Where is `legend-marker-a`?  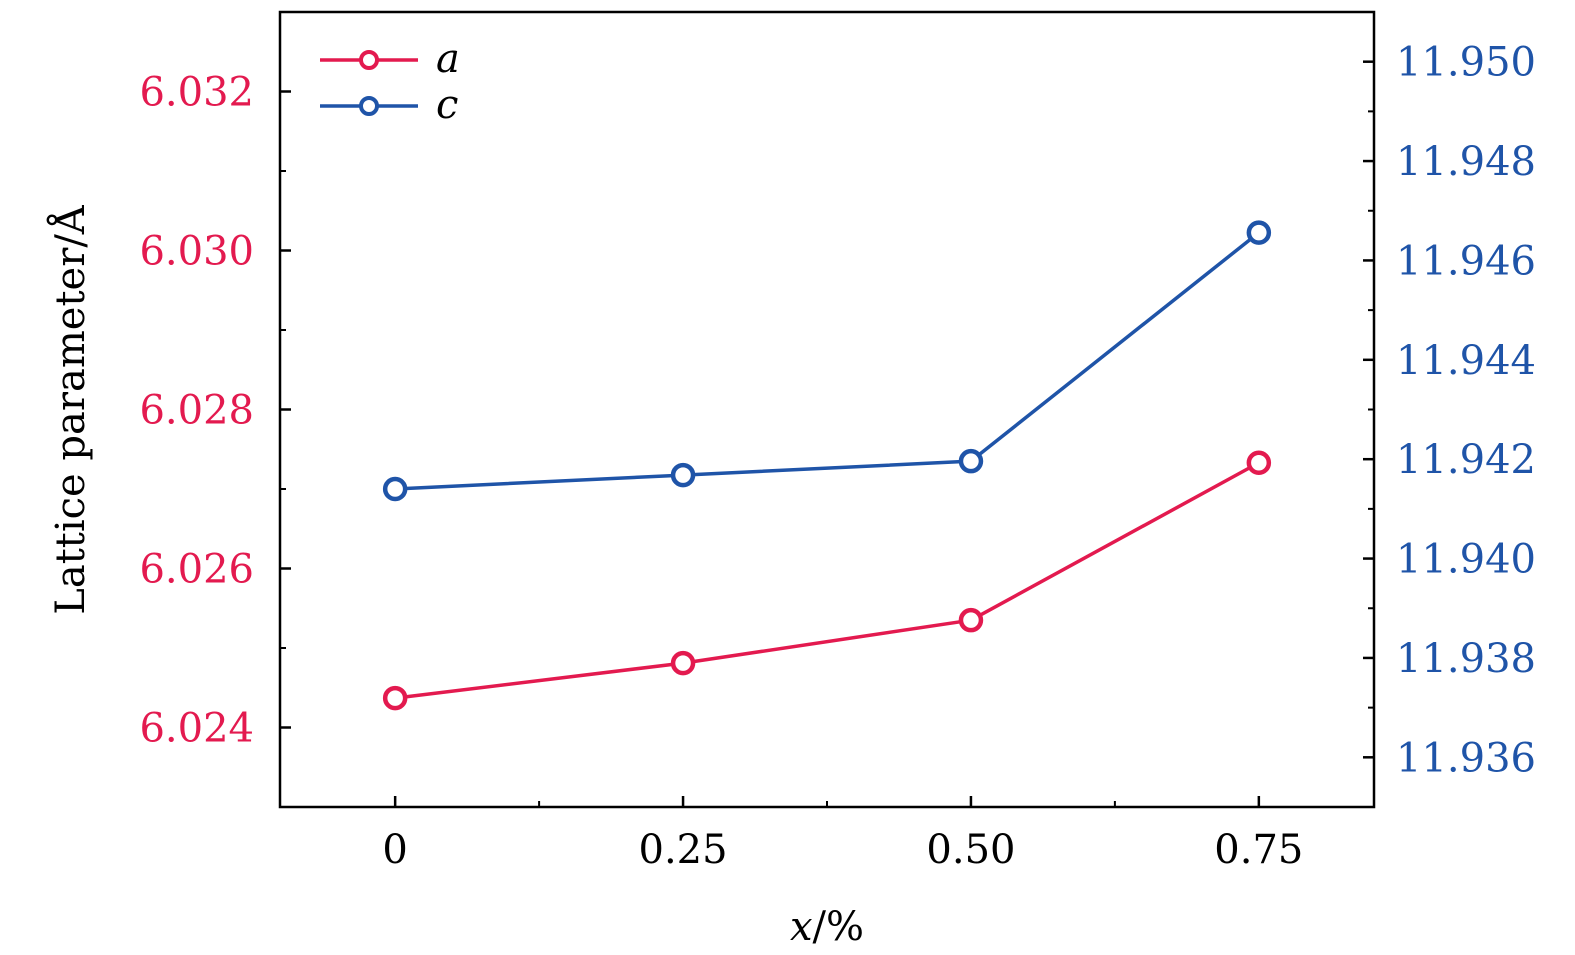 legend-marker-a is located at coordinates (369, 60).